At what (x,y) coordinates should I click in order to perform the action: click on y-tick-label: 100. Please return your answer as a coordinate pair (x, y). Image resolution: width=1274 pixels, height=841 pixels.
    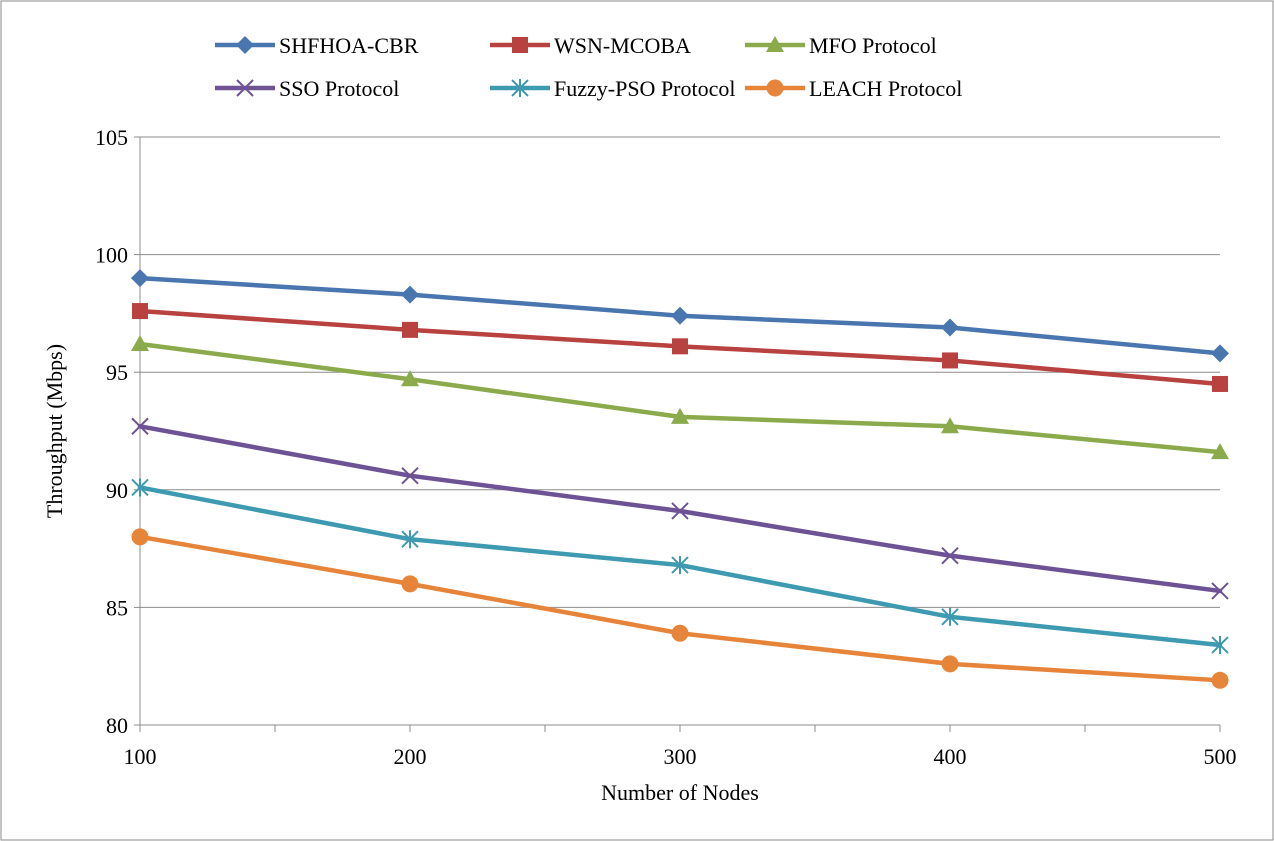
    Looking at the image, I should click on (111, 255).